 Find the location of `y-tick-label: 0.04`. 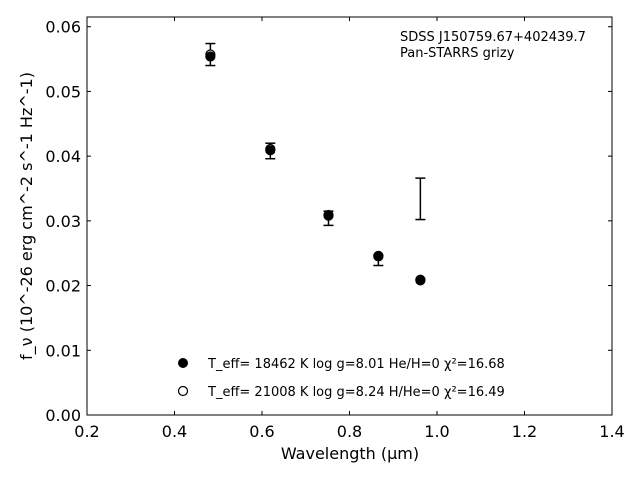

y-tick-label: 0.04 is located at coordinates (63, 156).